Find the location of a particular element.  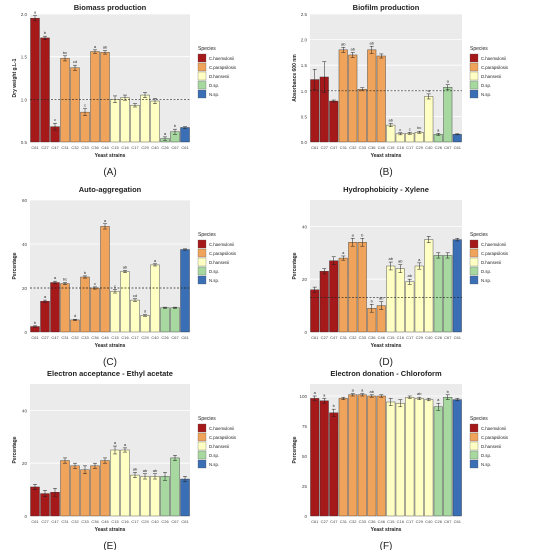

panel-label: (A) is located at coordinates (109, 172).